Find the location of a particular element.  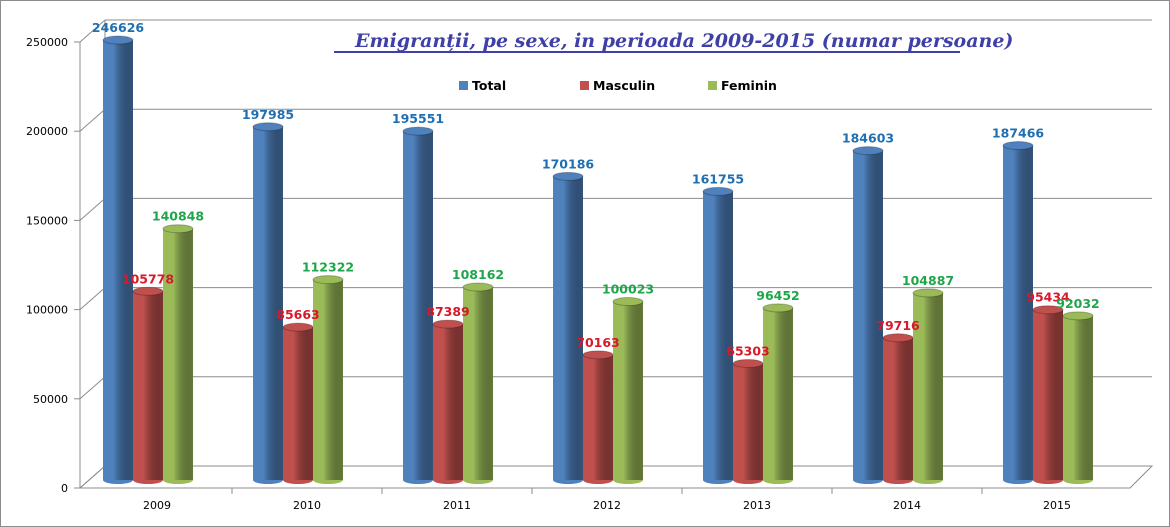

bar-masculin-2010 is located at coordinates (298, 403).